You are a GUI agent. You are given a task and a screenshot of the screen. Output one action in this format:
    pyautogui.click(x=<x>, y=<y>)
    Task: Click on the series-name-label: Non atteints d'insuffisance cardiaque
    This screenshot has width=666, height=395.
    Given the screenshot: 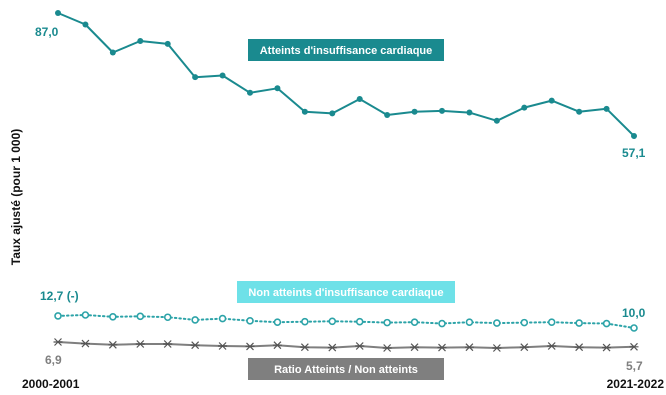 What is the action you would take?
    pyautogui.click(x=345, y=293)
    